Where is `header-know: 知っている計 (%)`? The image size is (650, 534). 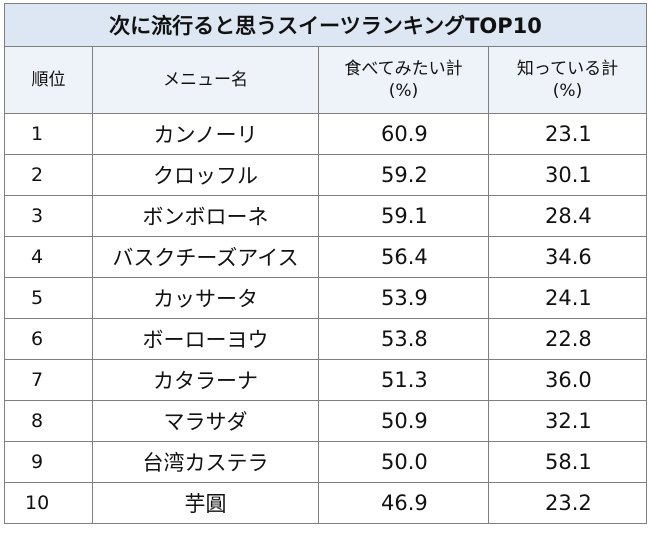
header-know: 知っている計 (%) is located at coordinates (567, 80).